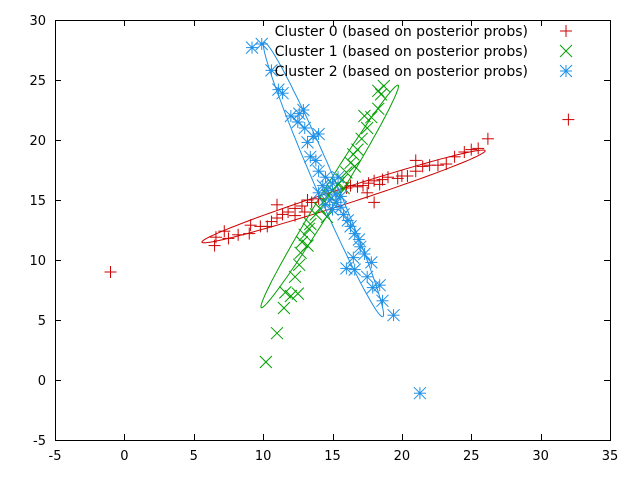 The height and width of the screenshot is (480, 640). I want to click on legend-label: Cluster 0 (based on posterior probs), so click(401, 32).